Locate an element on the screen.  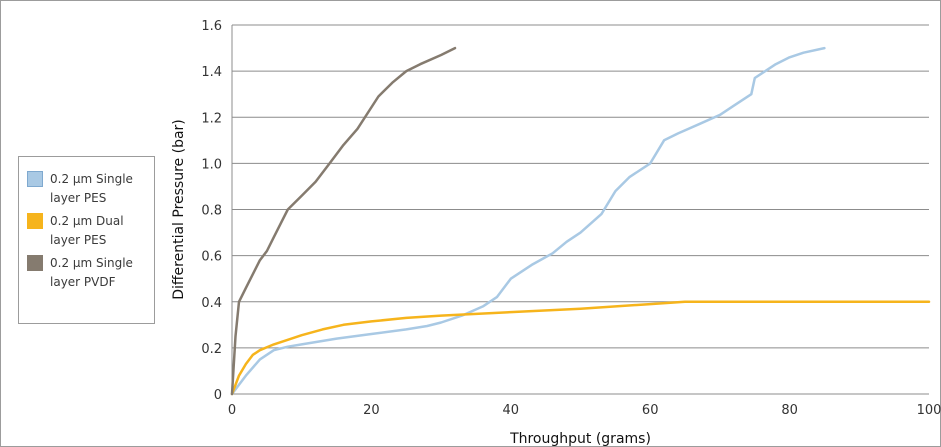
y-tick-label: 1.2 is located at coordinates (211, 118).